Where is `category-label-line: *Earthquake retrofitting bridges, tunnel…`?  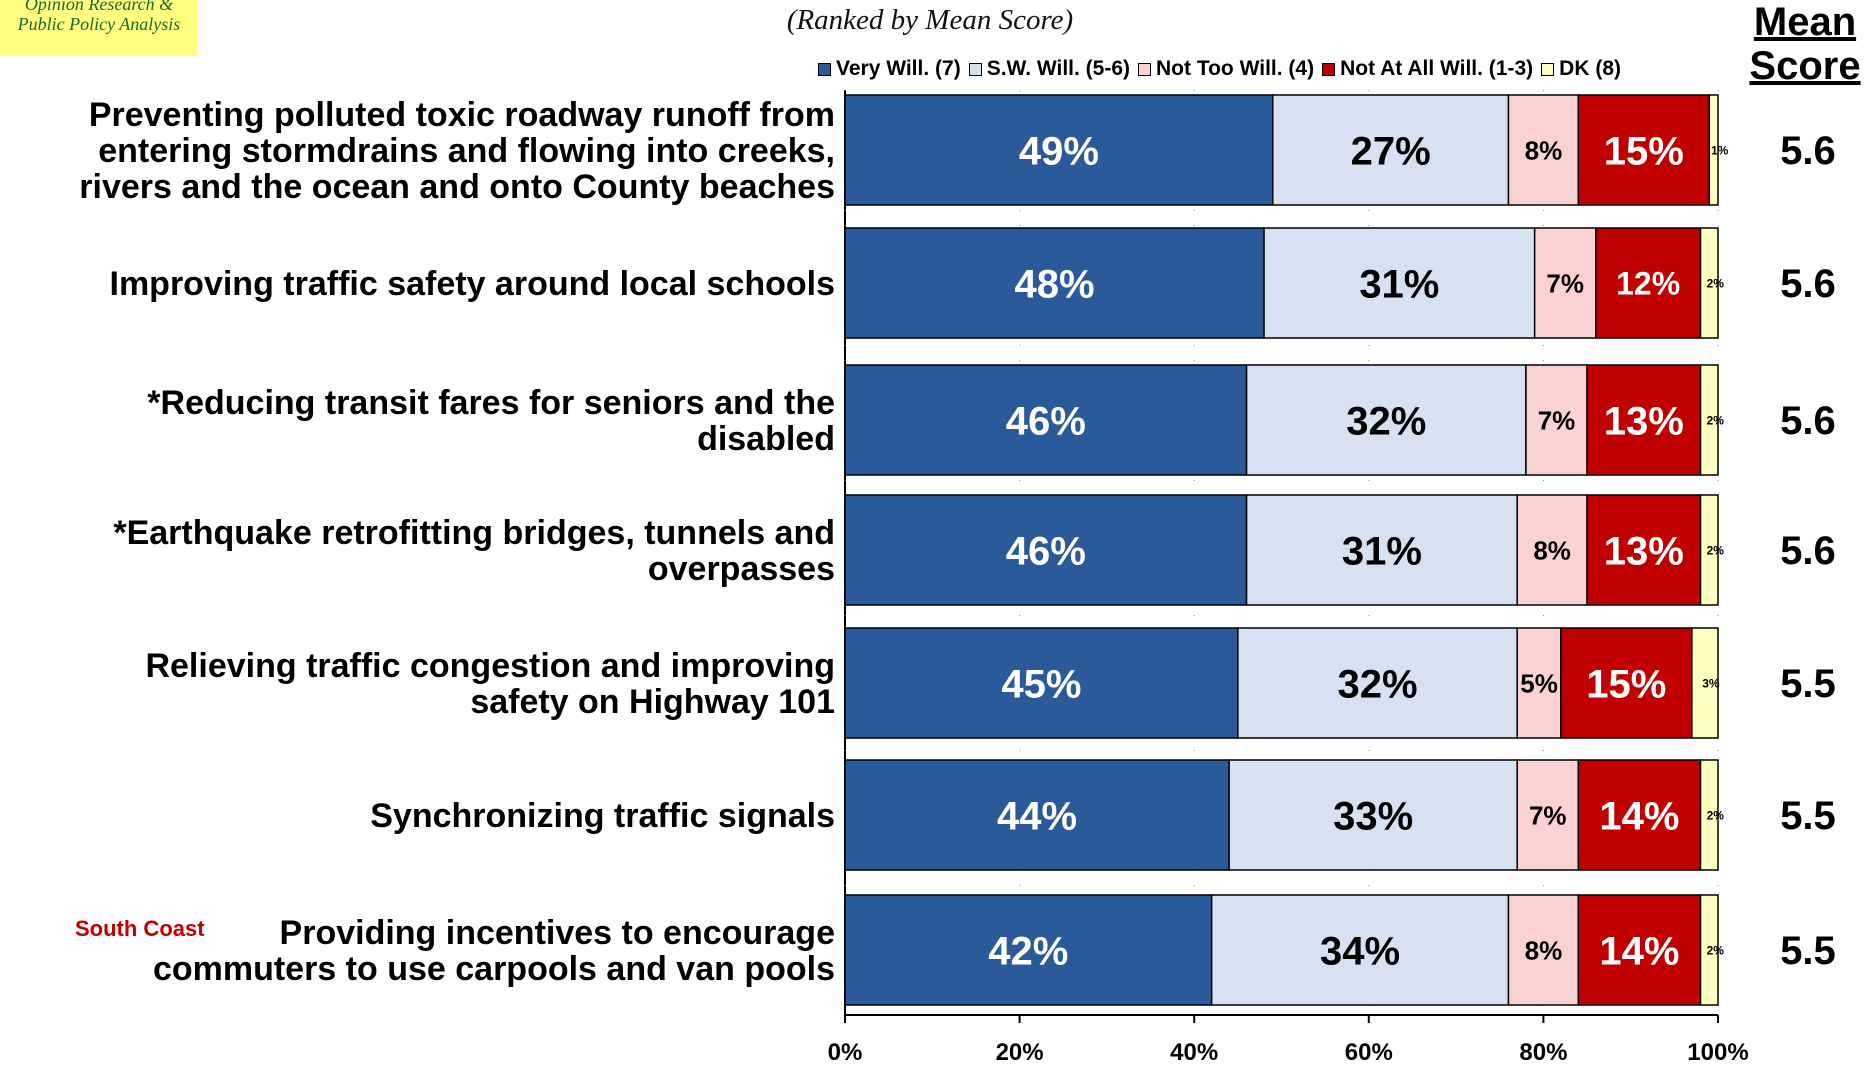
category-label-line: *Earthquake retrofitting bridges, tunnel… is located at coordinates (474, 533).